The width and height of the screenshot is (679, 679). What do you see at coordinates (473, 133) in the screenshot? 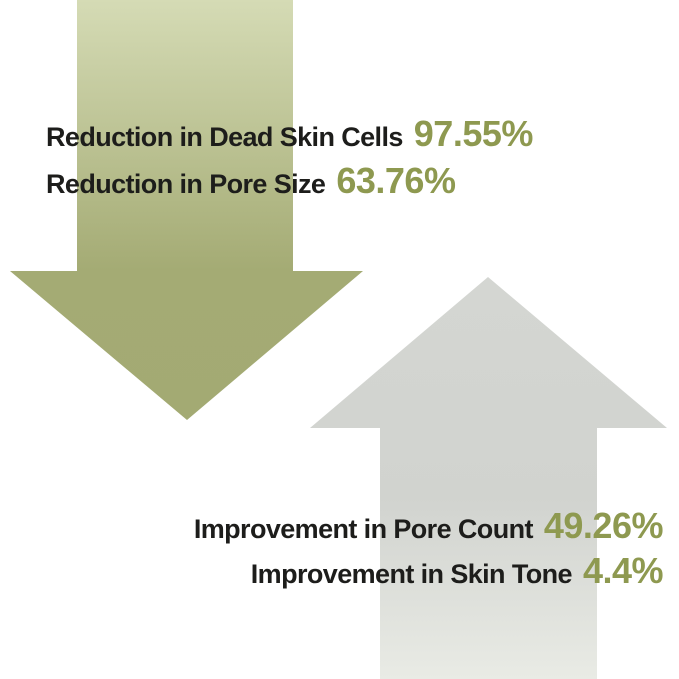
I see `stat-value: 97.55%` at bounding box center [473, 133].